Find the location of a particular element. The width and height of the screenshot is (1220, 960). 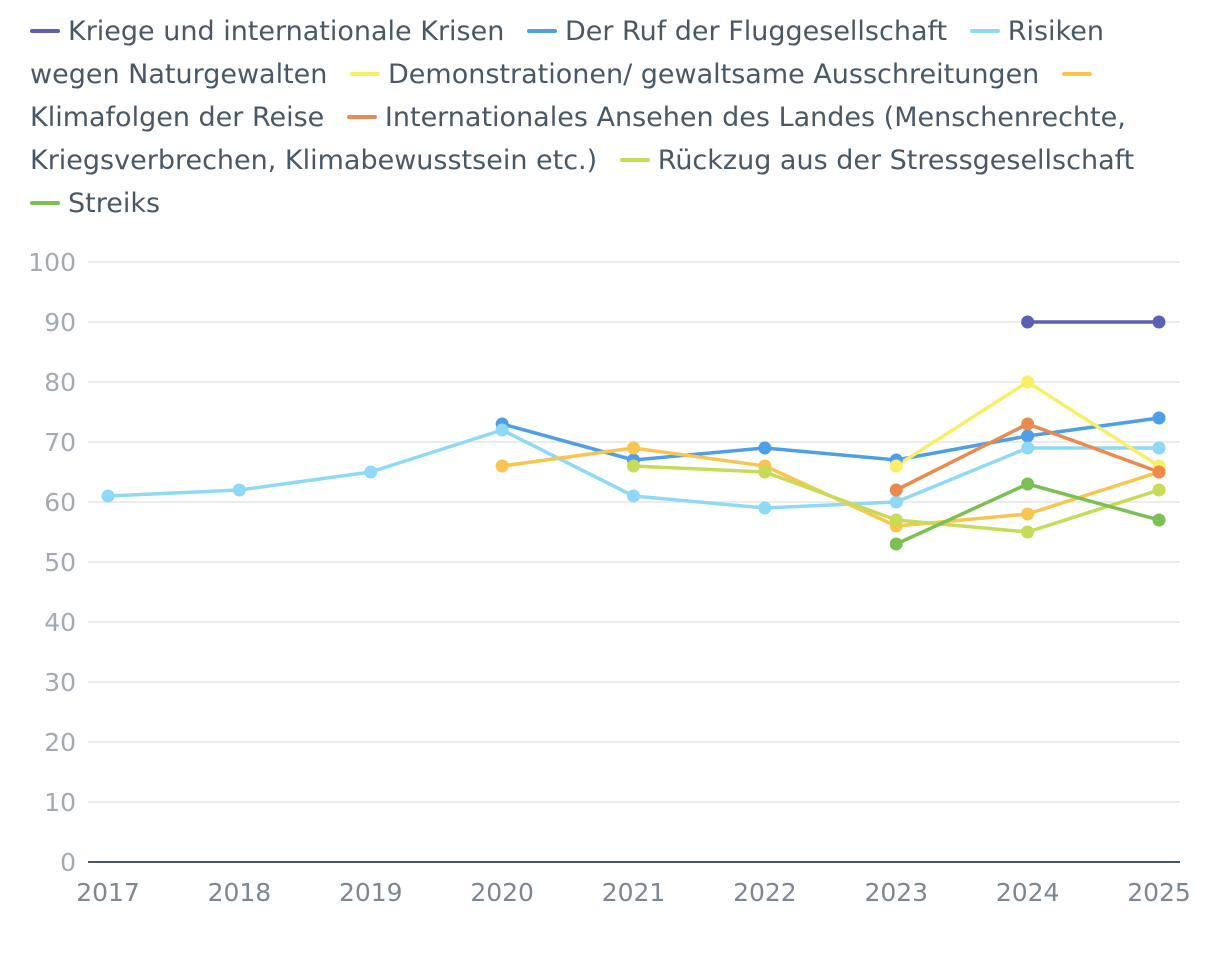

legend-label: Kriege und internationale Krisen is located at coordinates (286, 31).